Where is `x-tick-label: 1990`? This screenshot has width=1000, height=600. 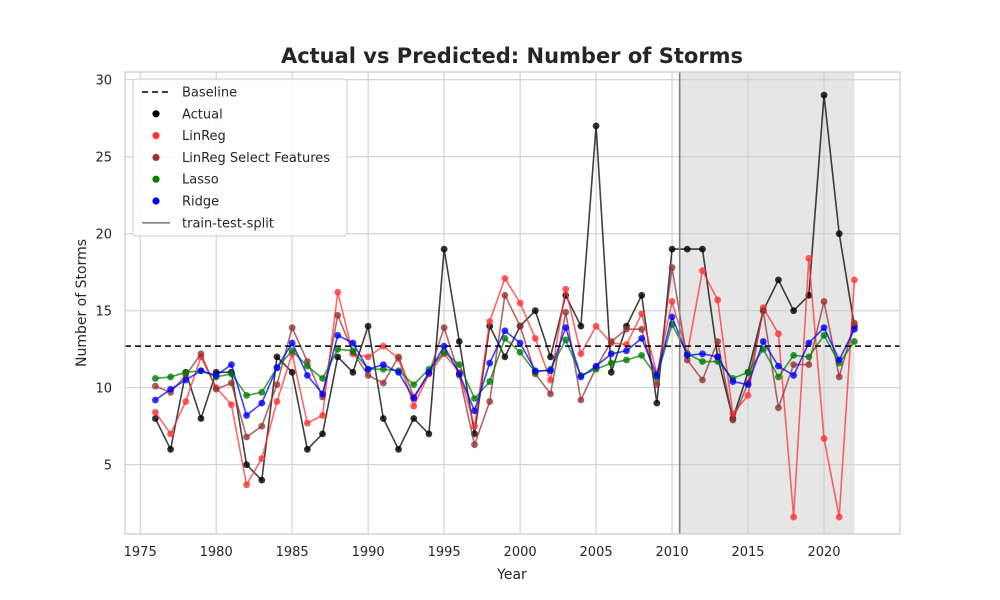 x-tick-label: 1990 is located at coordinates (368, 552).